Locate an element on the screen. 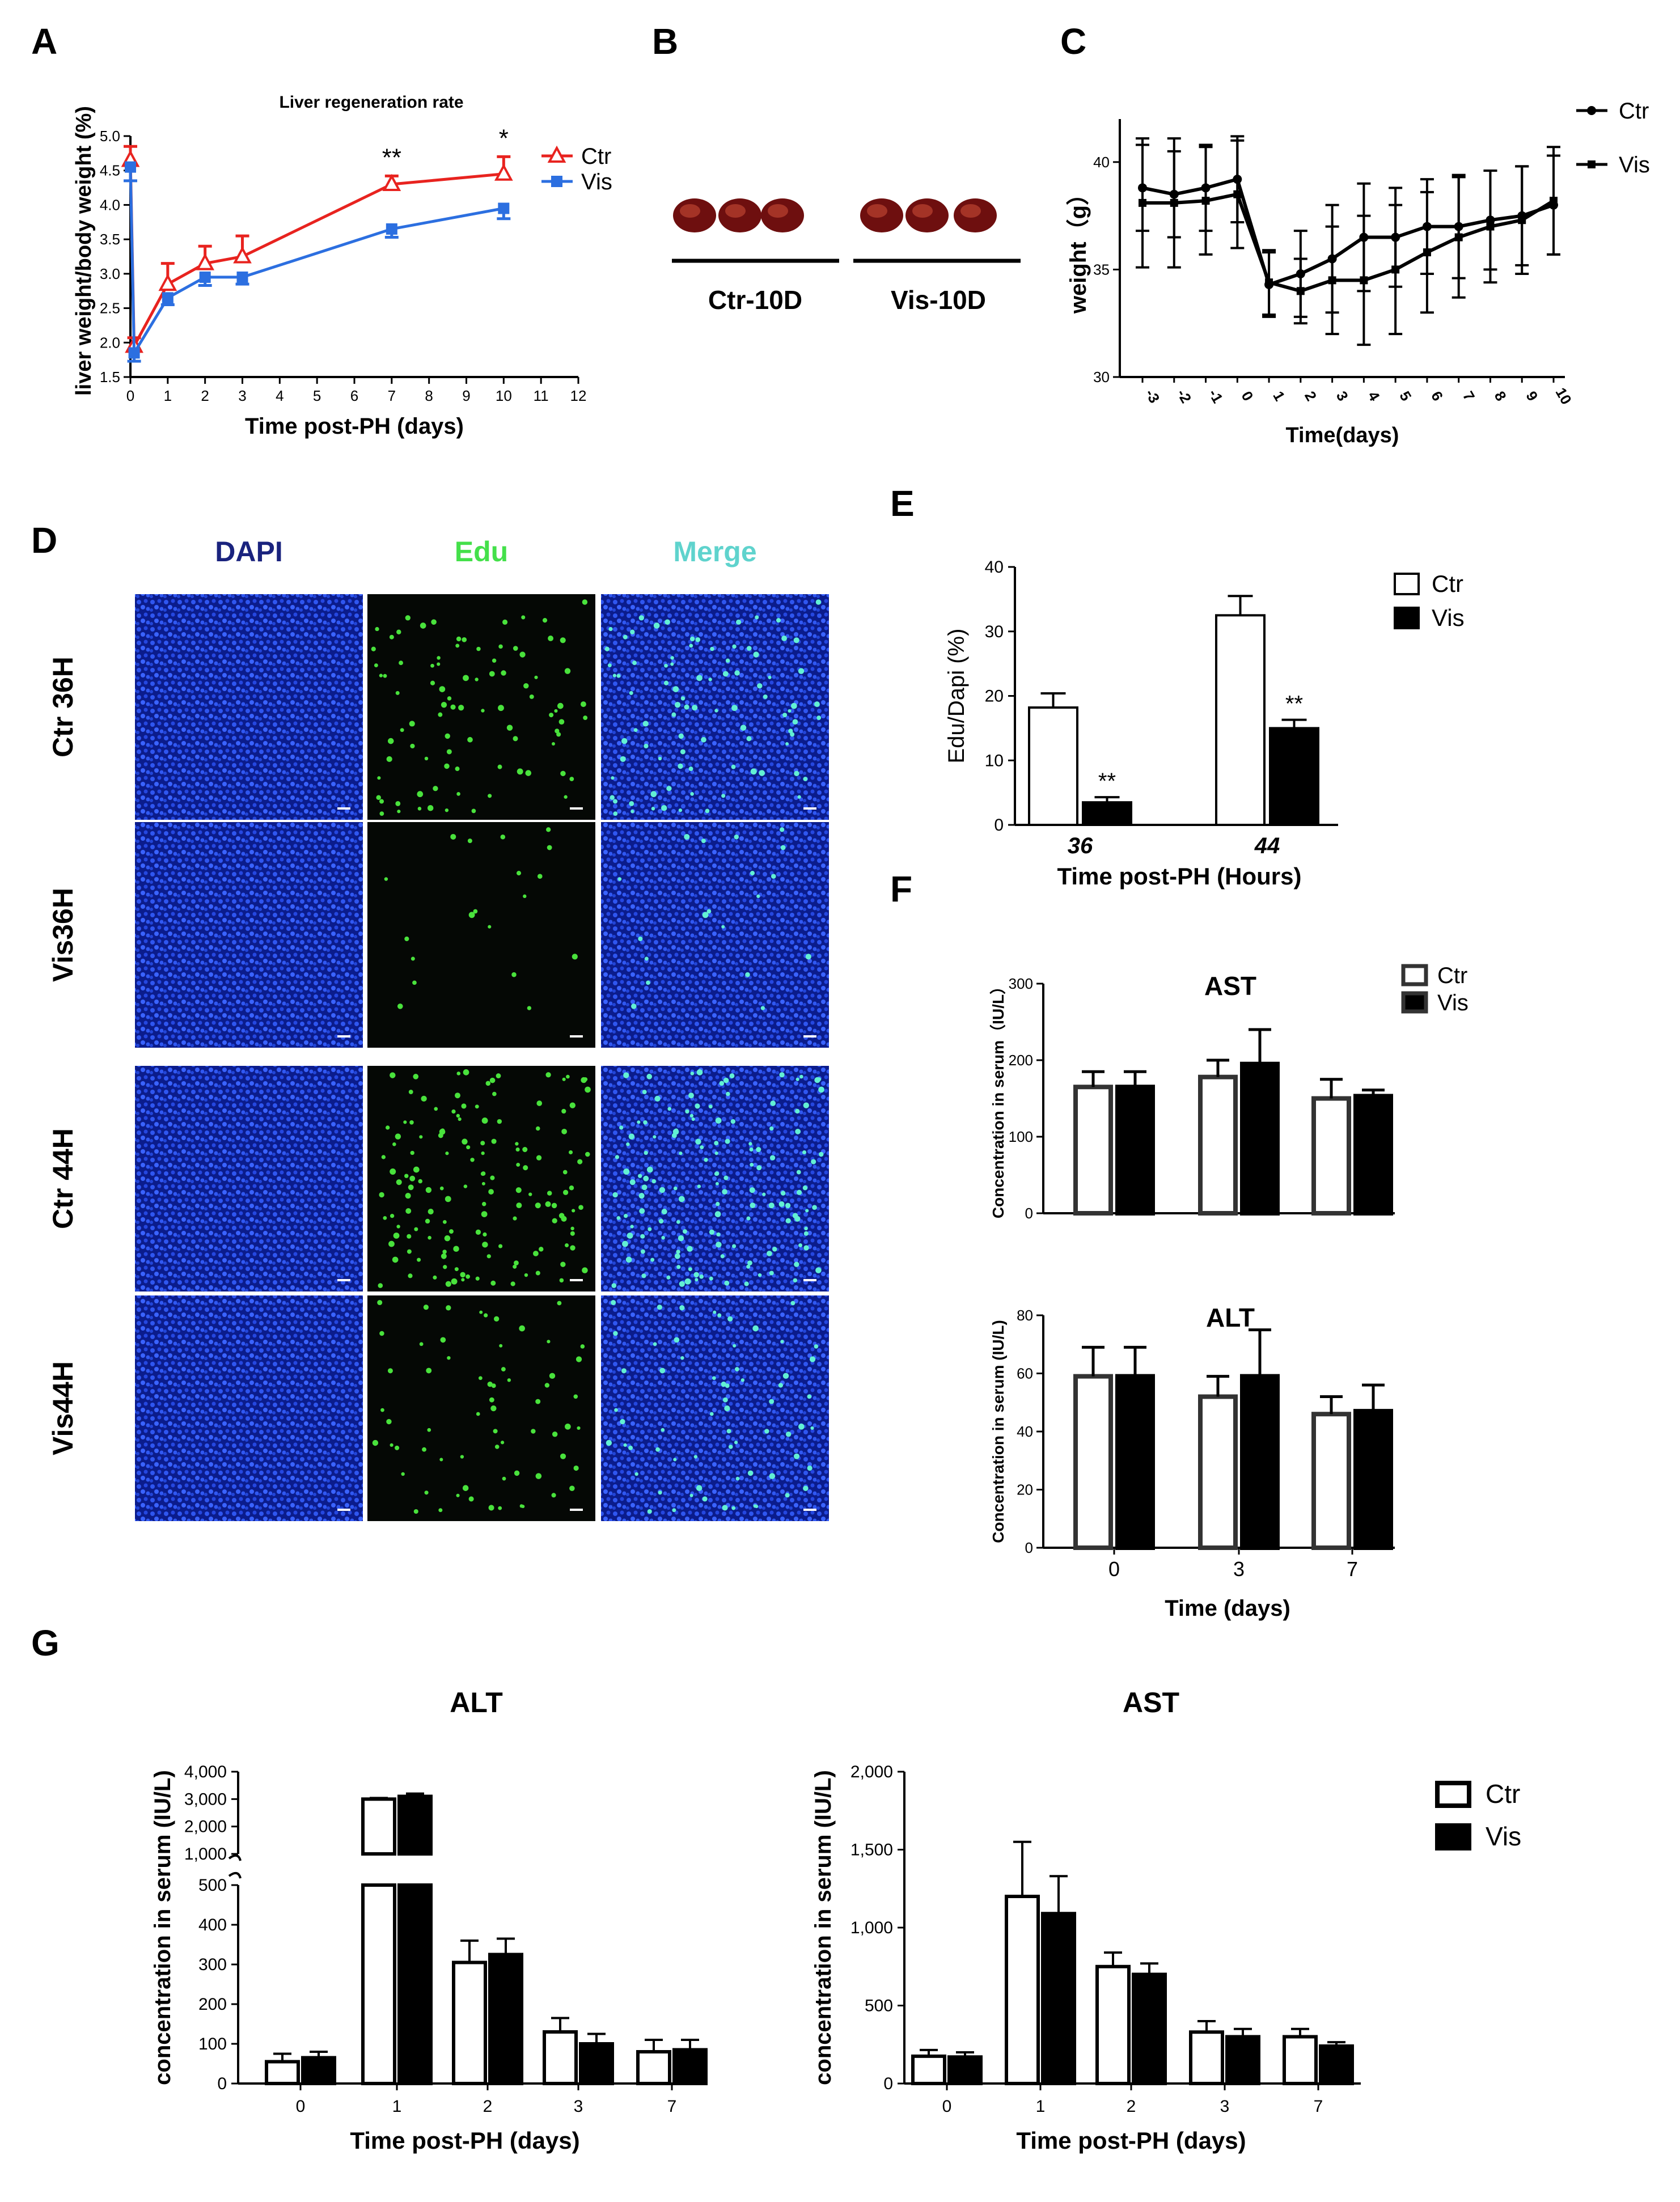  e-bar-vis is located at coordinates (1294, 776).